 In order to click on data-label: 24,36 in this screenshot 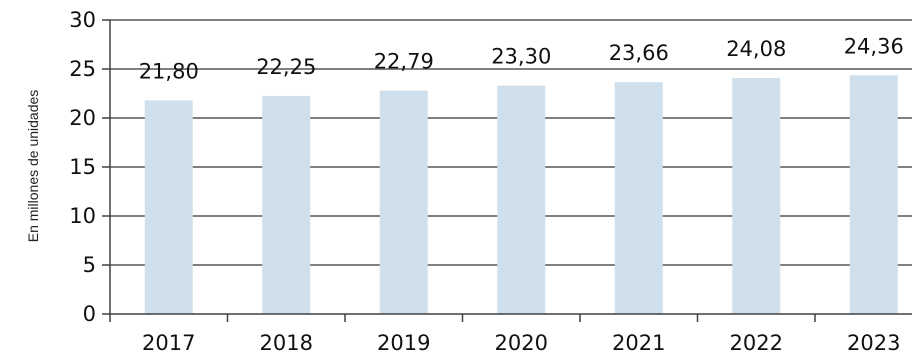, I will do `click(874, 46)`.